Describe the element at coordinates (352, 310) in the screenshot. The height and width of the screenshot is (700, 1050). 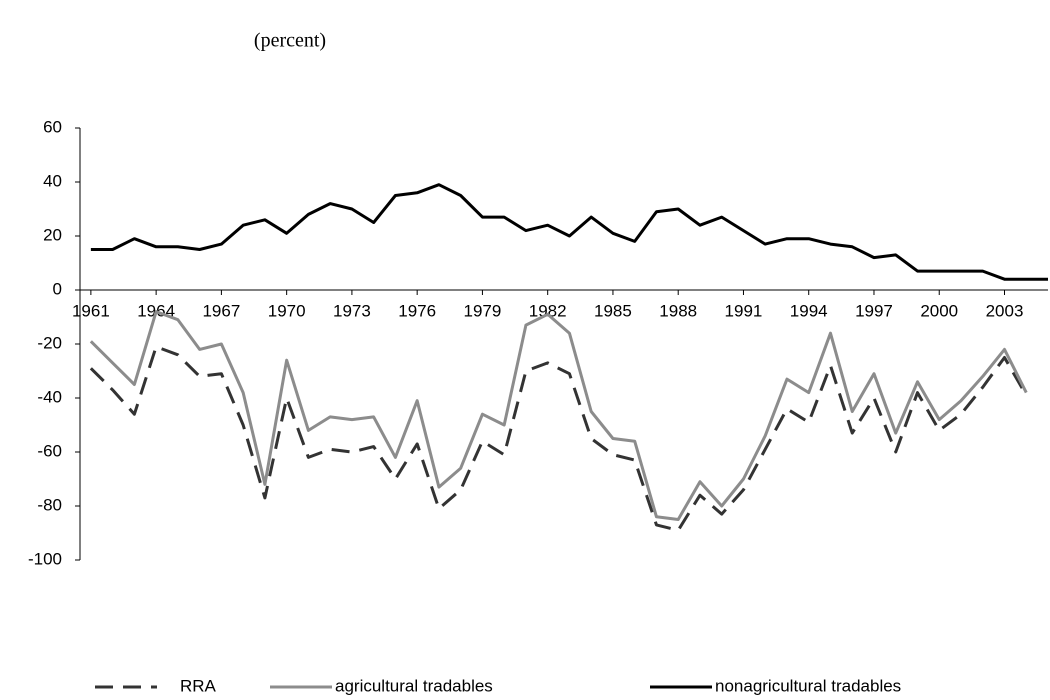
I see `x-tick-label: 1973` at that location.